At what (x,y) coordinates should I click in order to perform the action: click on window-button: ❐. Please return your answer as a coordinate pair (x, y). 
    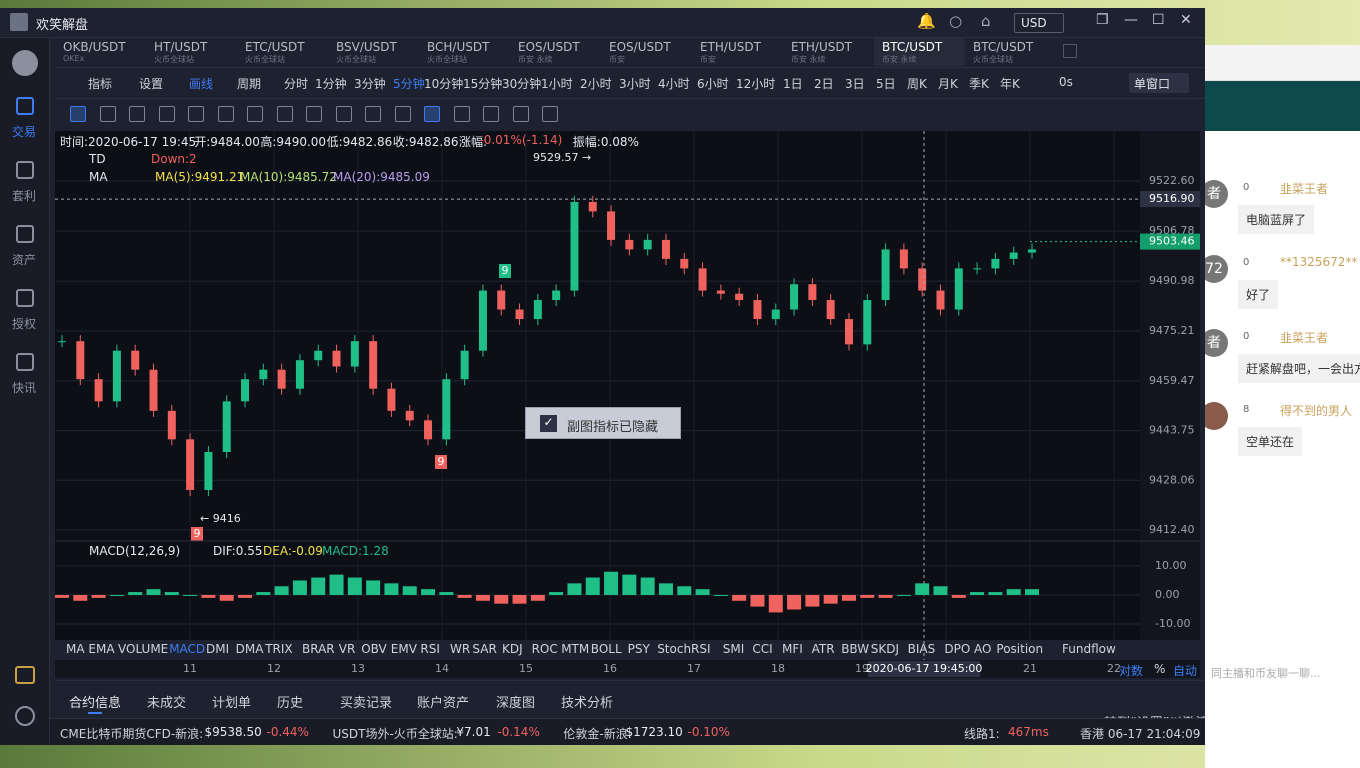
    Looking at the image, I should click on (1102, 20).